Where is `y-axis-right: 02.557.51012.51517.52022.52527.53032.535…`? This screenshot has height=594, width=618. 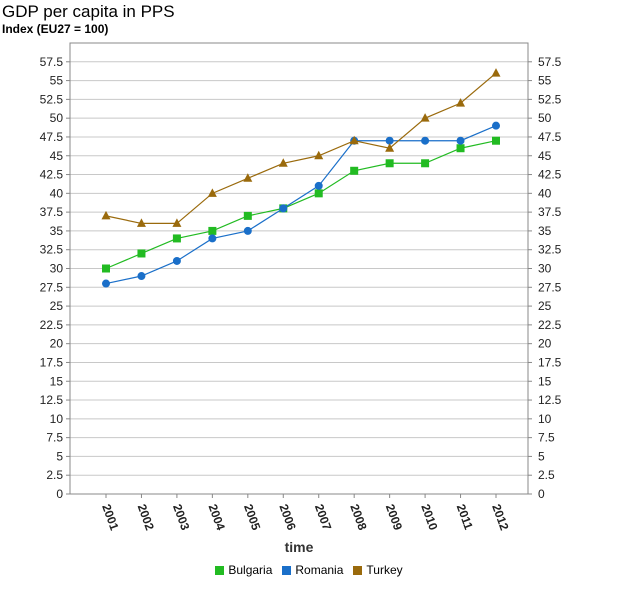
y-axis-right: 02.557.51012.51517.52022.52527.53032.535… is located at coordinates (545, 278).